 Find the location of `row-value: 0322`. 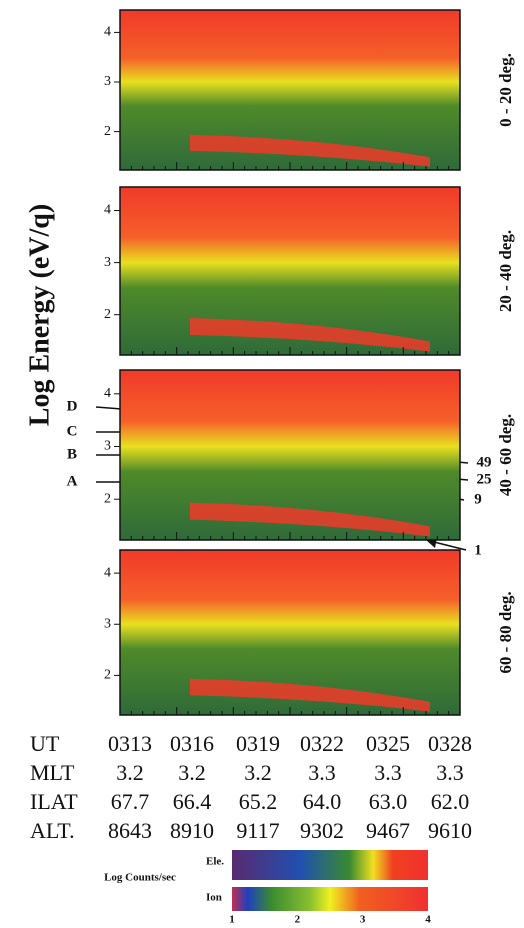

row-value: 0322 is located at coordinates (322, 743).